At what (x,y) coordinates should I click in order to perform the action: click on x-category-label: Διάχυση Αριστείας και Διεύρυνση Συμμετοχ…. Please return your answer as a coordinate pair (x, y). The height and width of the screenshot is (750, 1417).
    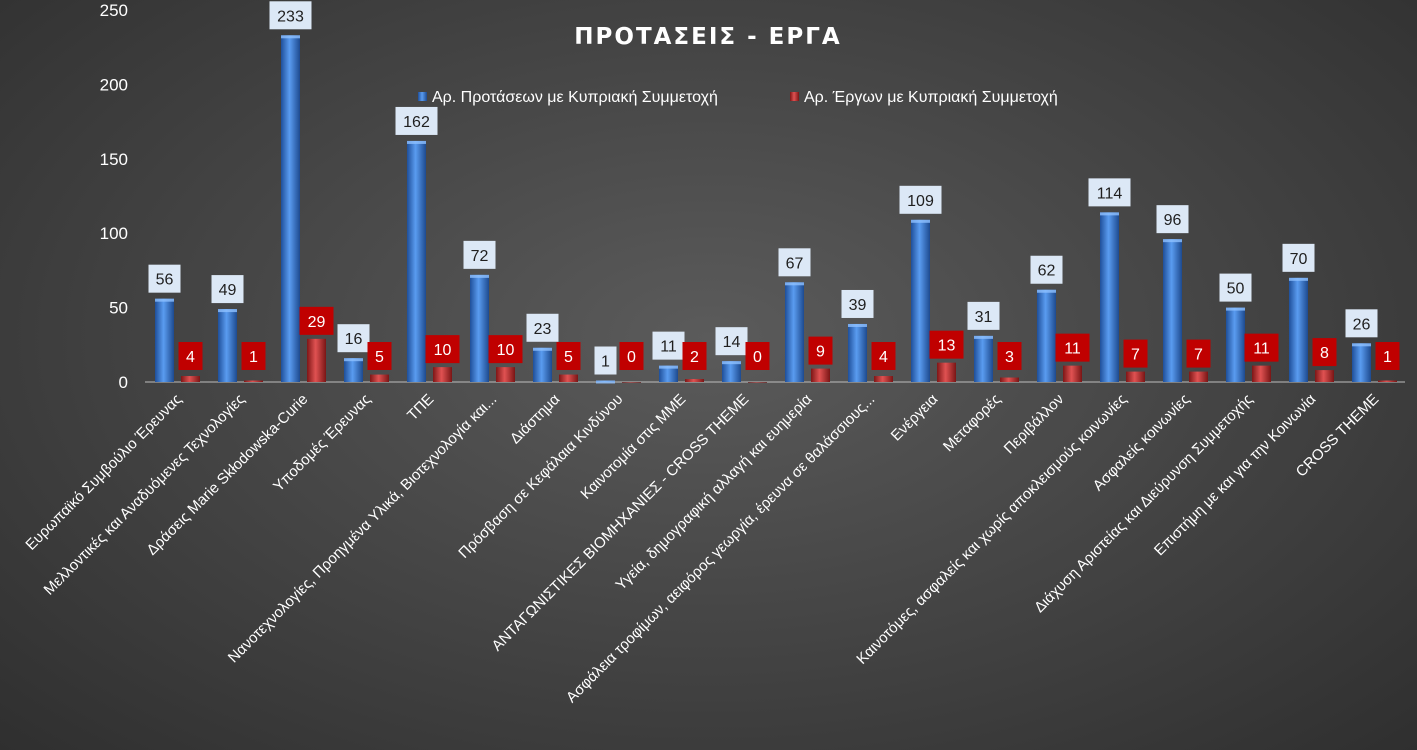
    Looking at the image, I should click on (1143, 503).